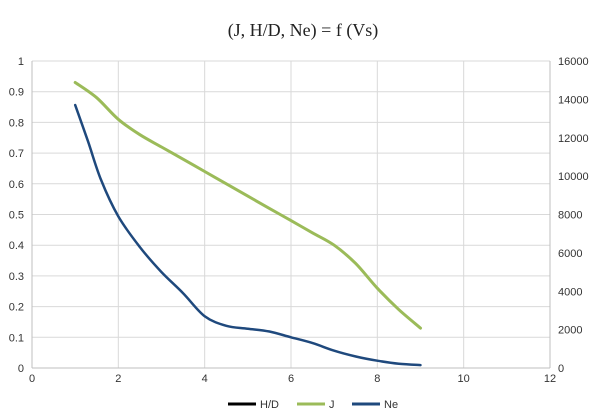 The height and width of the screenshot is (419, 607). I want to click on y-right-tick-label: 14000, so click(573, 100).